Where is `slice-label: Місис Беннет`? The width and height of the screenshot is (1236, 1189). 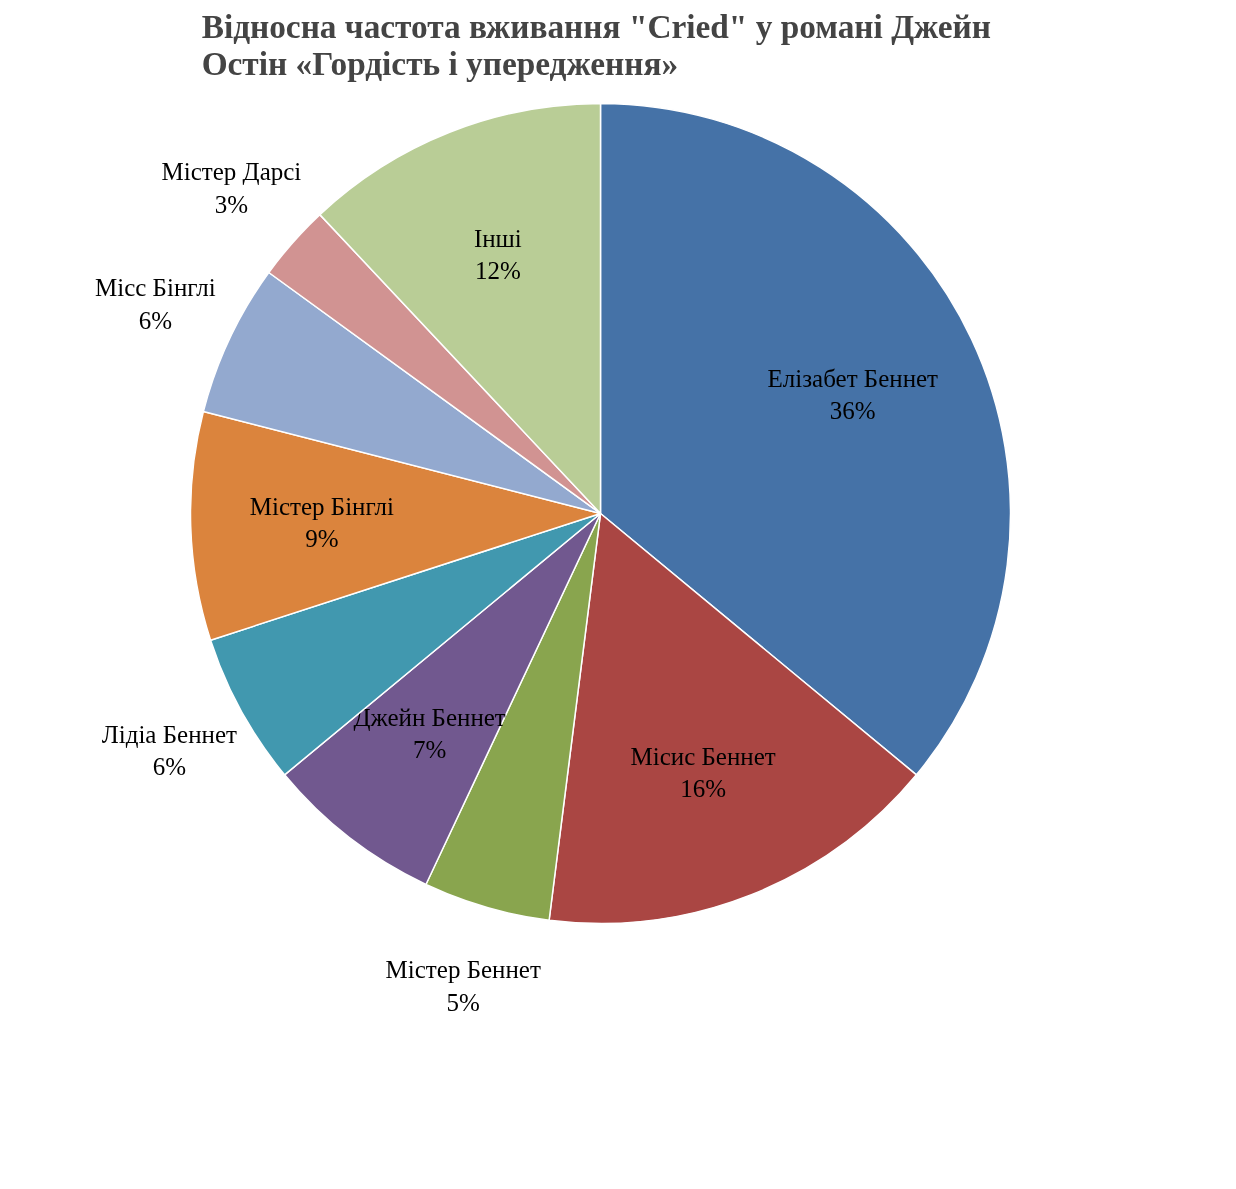
slice-label: Місис Беннет is located at coordinates (703, 757).